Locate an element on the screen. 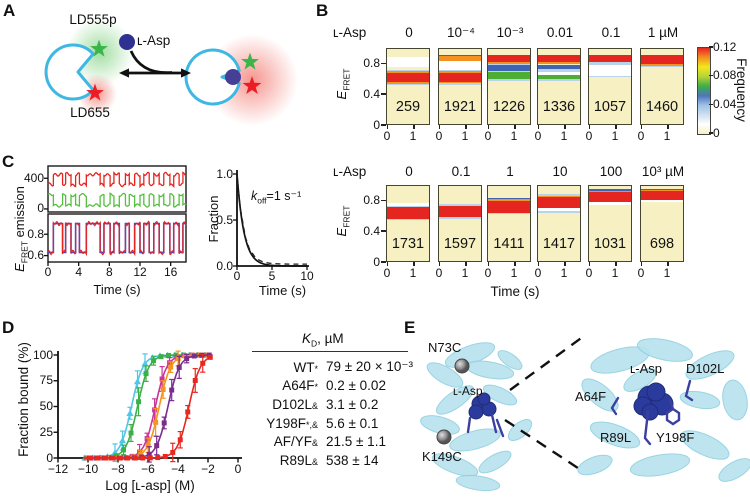 The width and height of the screenshot is (750, 498). labeling-site-sphere-k149c is located at coordinates (444, 437).